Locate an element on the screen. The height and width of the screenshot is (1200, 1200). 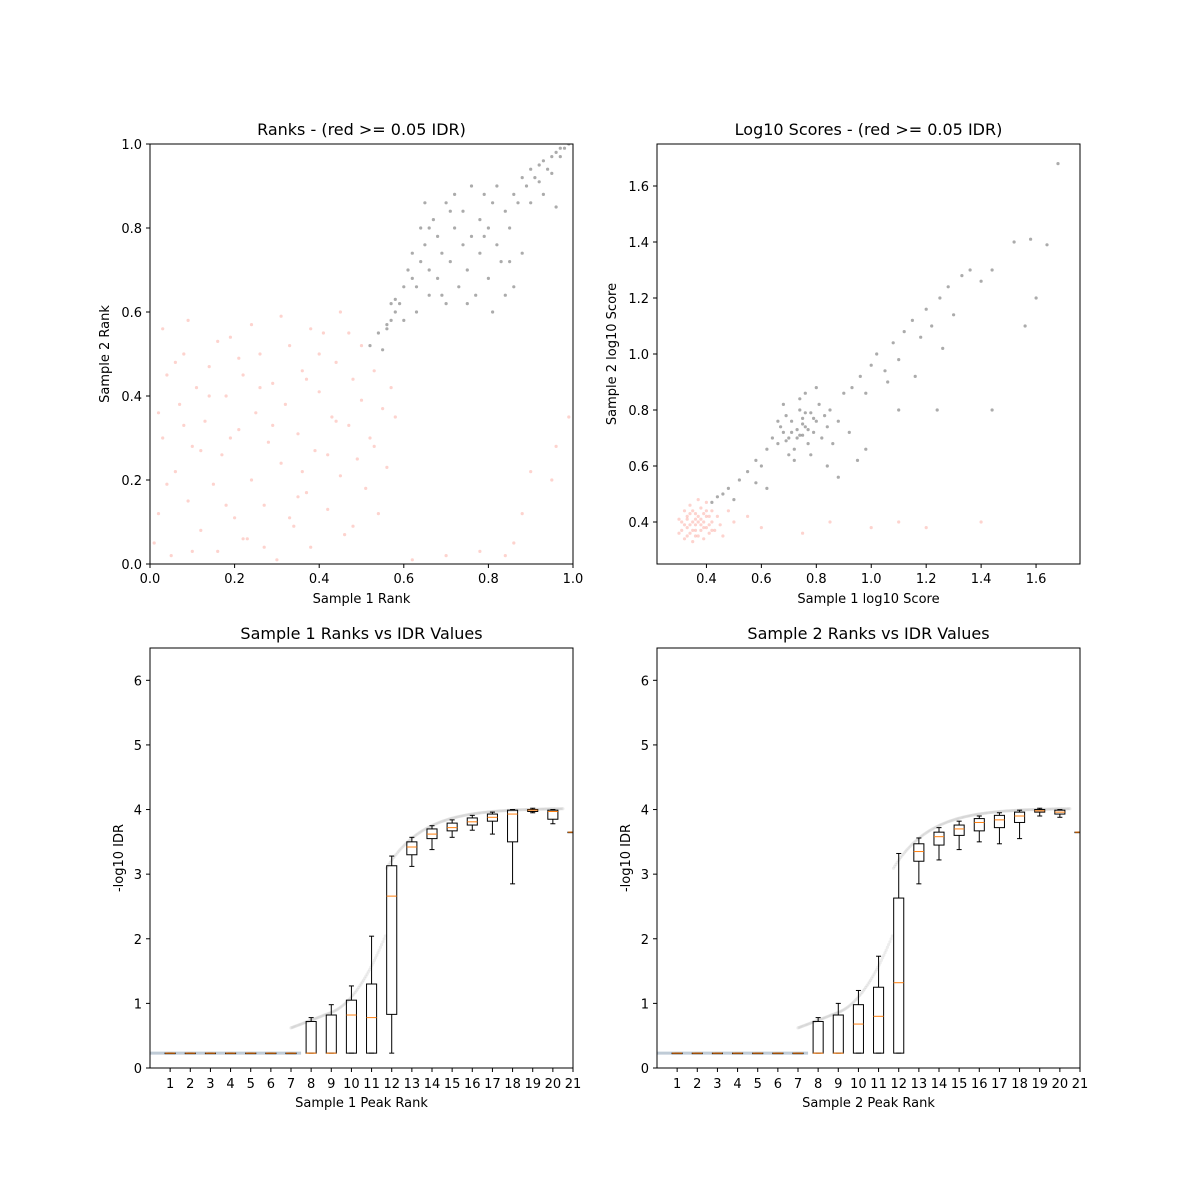
chart-title: Sample 2 Ranks vs IDR Values is located at coordinates (868, 633).